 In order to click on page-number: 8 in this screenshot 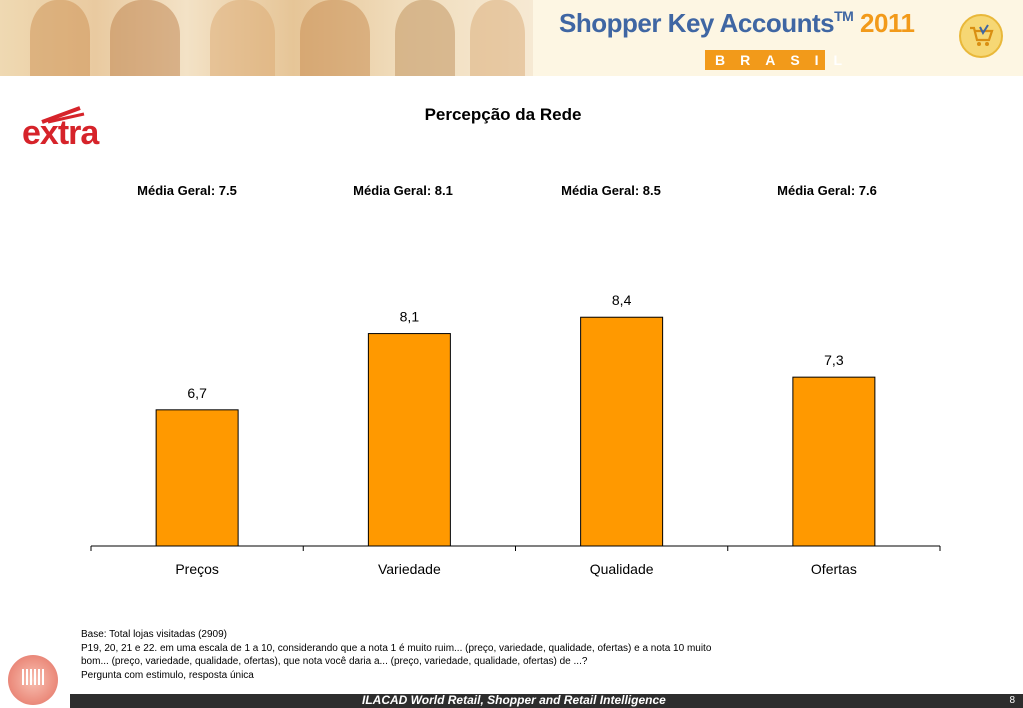, I will do `click(1012, 700)`.